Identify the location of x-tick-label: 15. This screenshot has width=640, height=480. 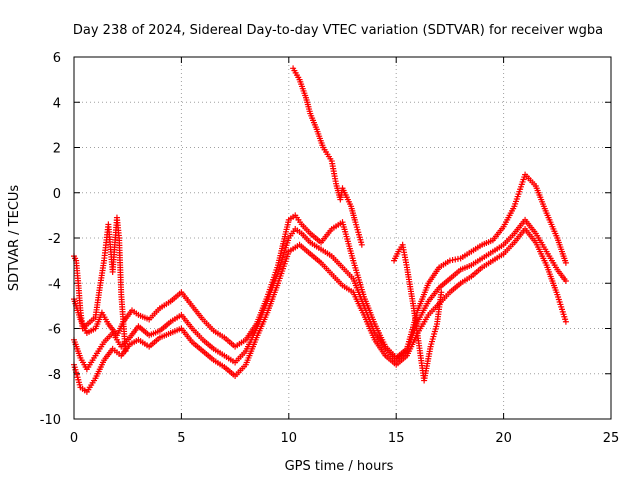
(396, 438).